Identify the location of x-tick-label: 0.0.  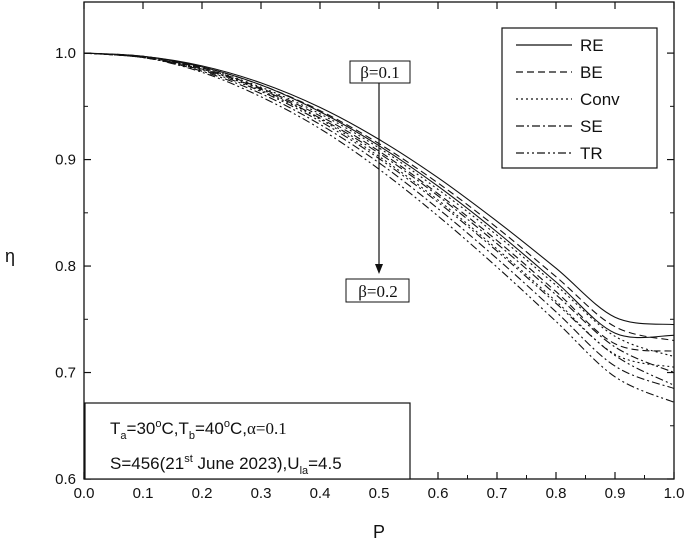
(84, 493).